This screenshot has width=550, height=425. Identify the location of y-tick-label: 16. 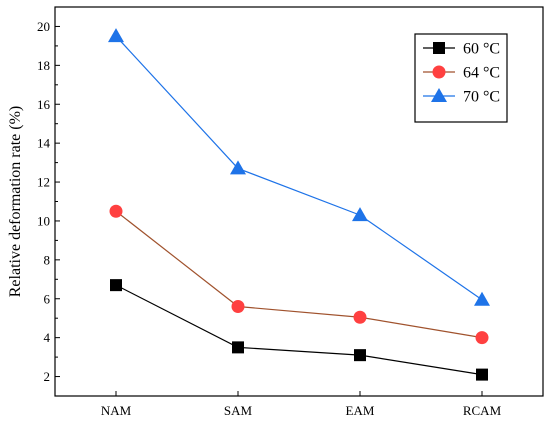
(44, 104).